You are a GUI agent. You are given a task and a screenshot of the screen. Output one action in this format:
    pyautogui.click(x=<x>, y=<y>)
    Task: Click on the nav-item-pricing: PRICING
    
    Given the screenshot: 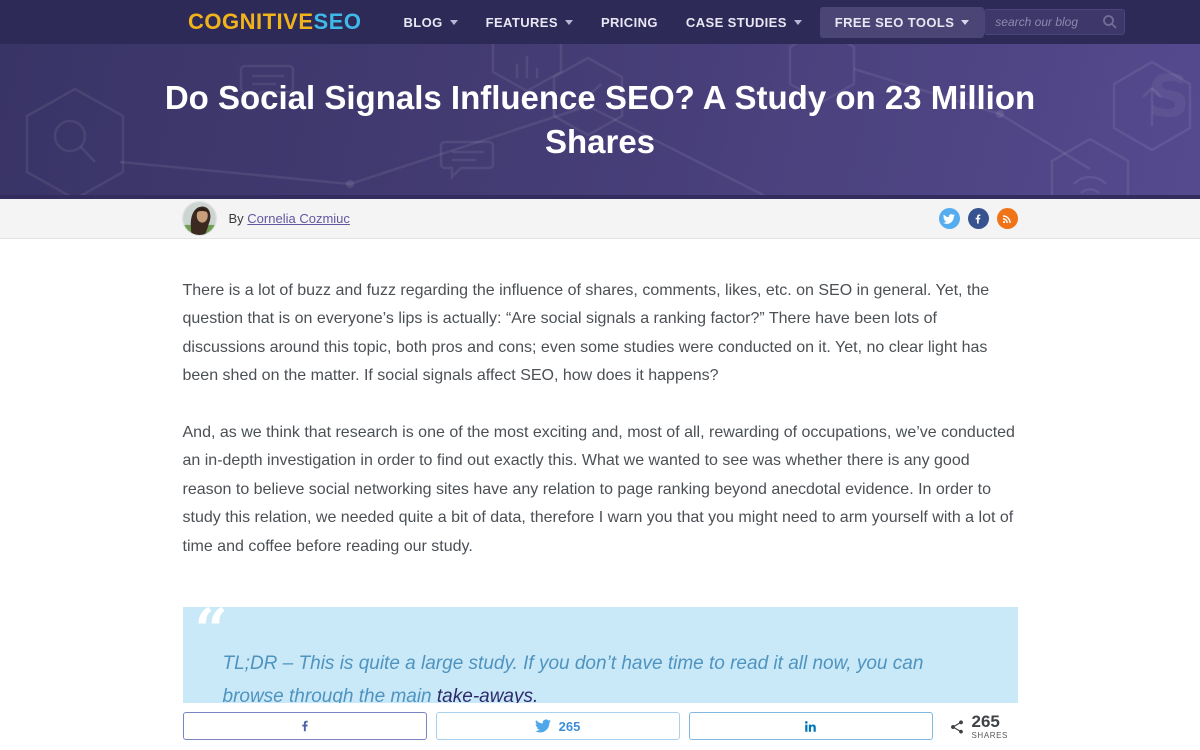 What is the action you would take?
    pyautogui.click(x=629, y=22)
    